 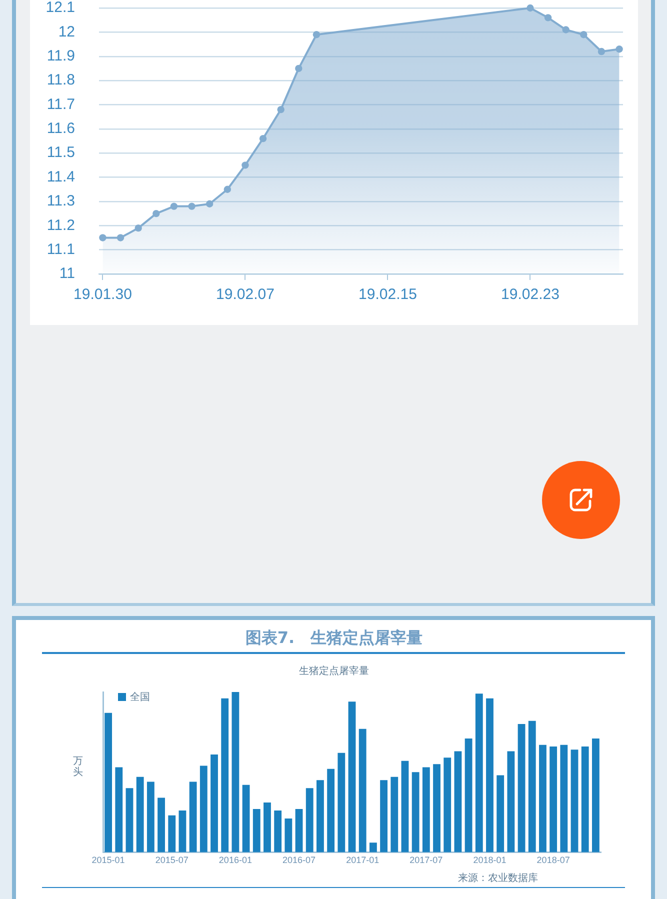 What do you see at coordinates (171, 860) in the screenshot?
I see `x-tick-label: 2015-07` at bounding box center [171, 860].